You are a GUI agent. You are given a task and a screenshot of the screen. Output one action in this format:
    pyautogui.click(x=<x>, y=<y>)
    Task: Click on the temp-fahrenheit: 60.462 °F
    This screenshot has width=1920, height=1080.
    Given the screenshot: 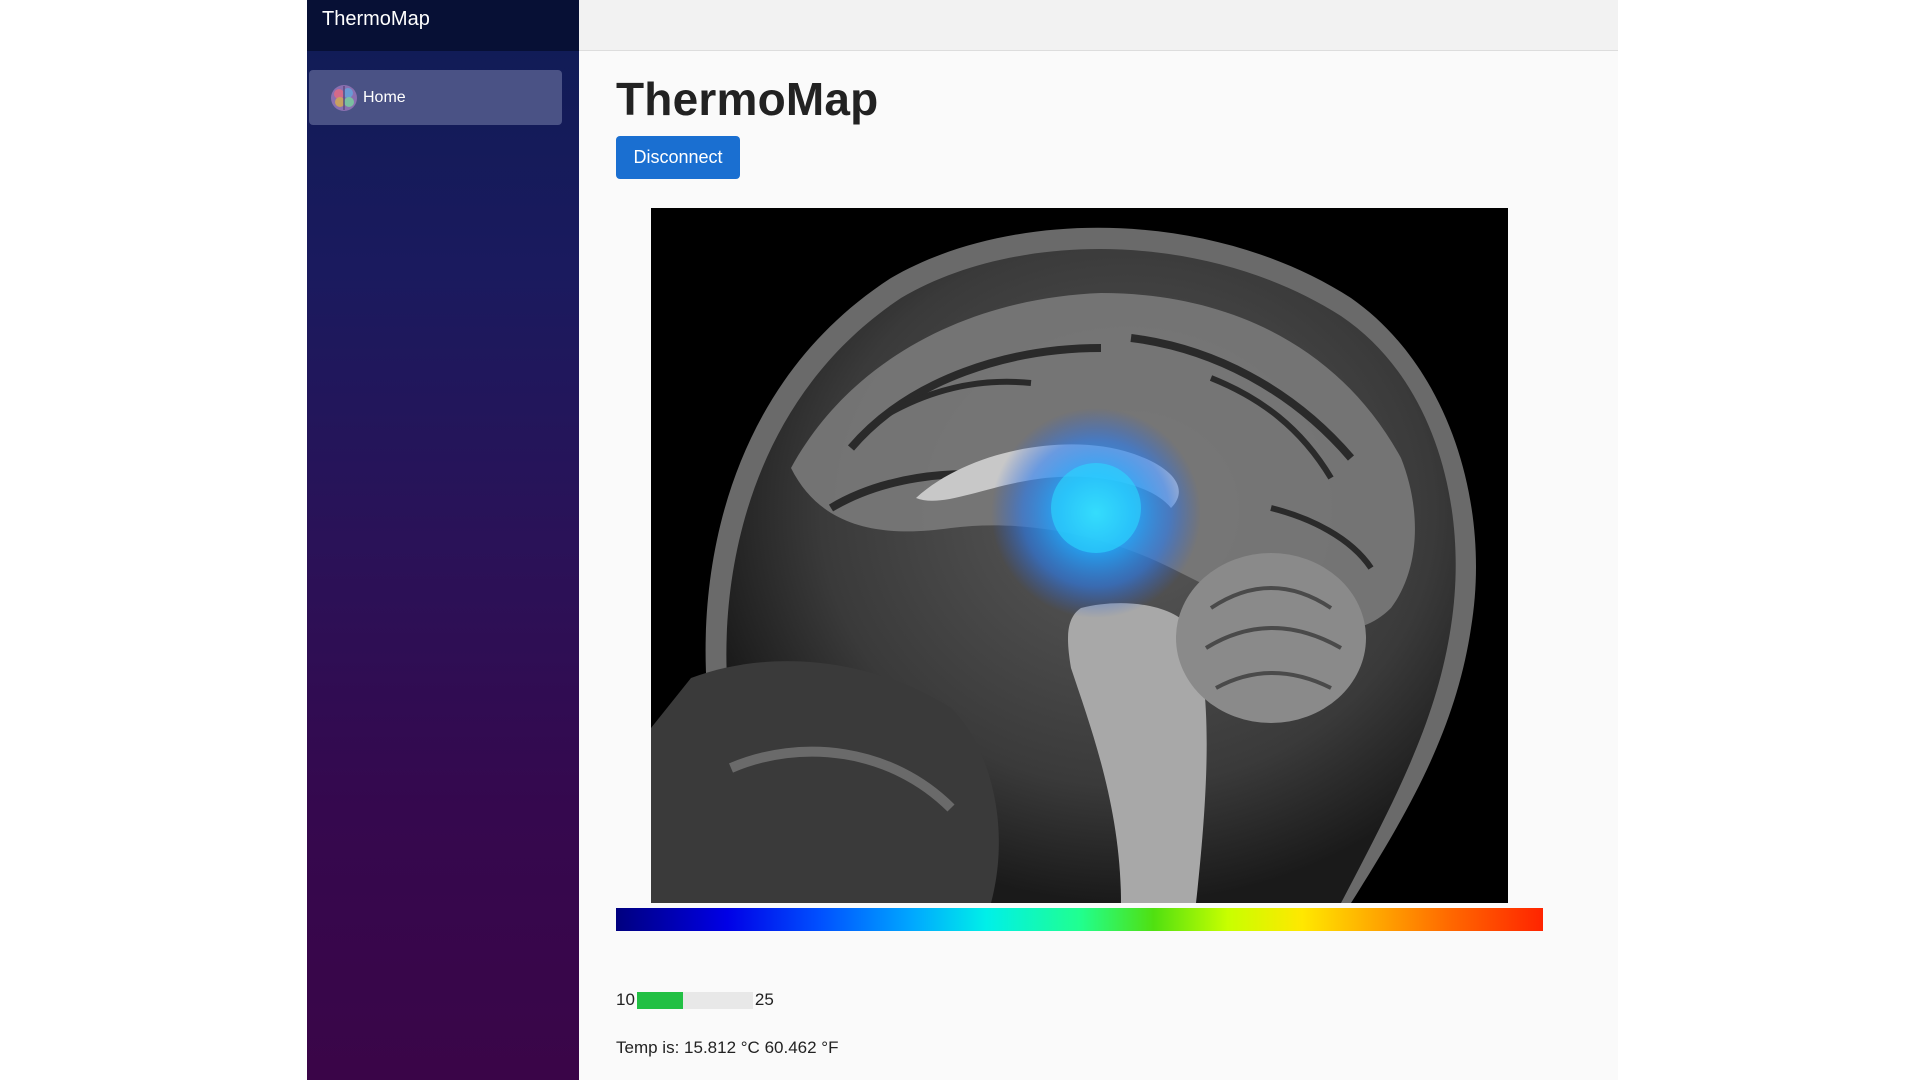 What is the action you would take?
    pyautogui.click(x=801, y=1047)
    